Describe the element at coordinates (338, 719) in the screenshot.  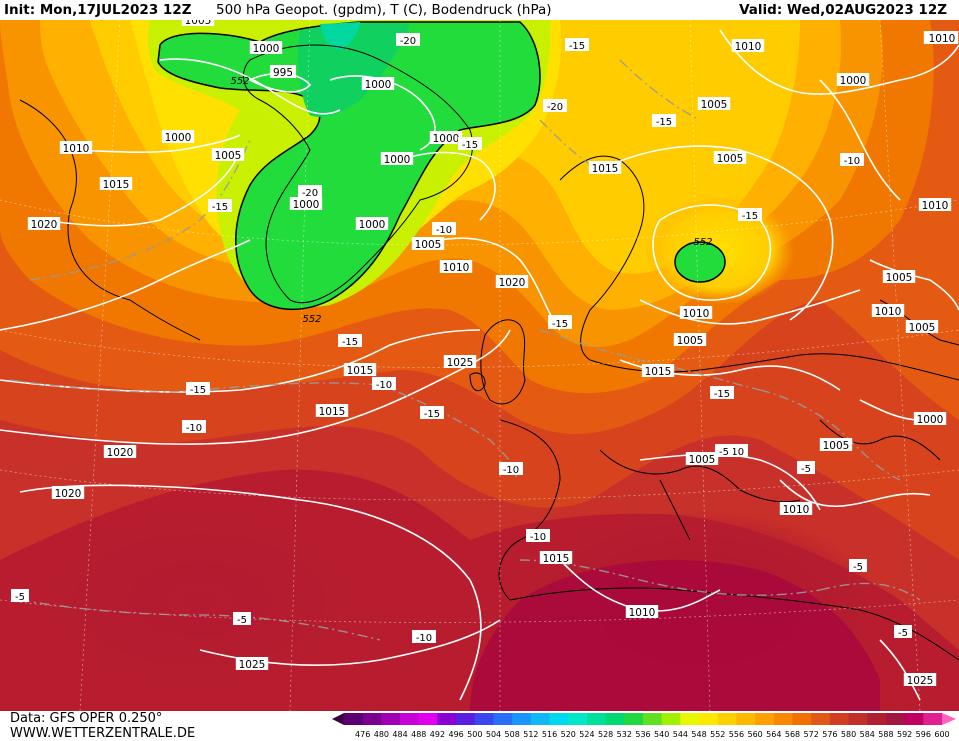
I see `scale-arrow-left` at that location.